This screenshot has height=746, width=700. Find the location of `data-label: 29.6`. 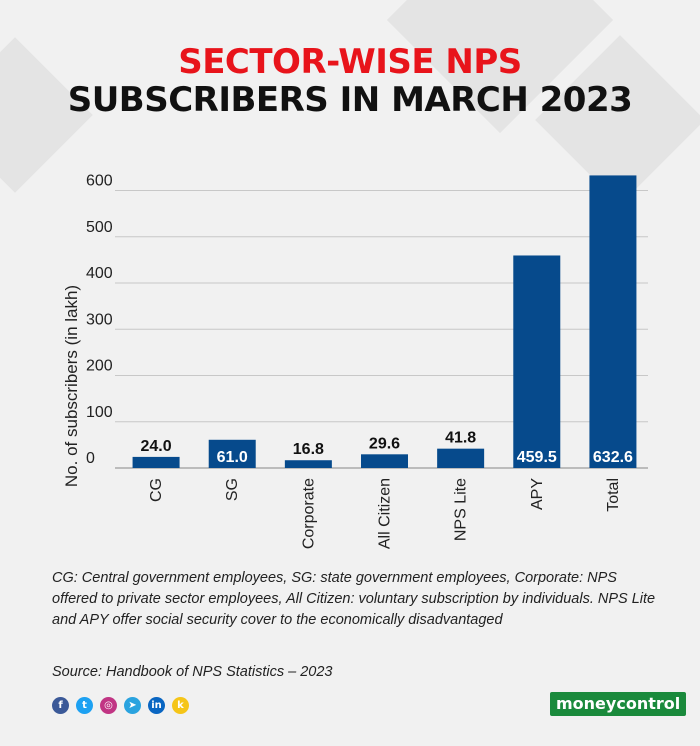

data-label: 29.6 is located at coordinates (384, 443).